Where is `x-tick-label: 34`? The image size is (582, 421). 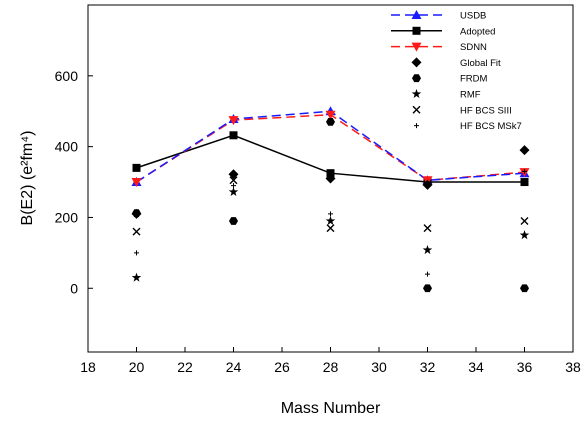
x-tick-label: 34 is located at coordinates (476, 367).